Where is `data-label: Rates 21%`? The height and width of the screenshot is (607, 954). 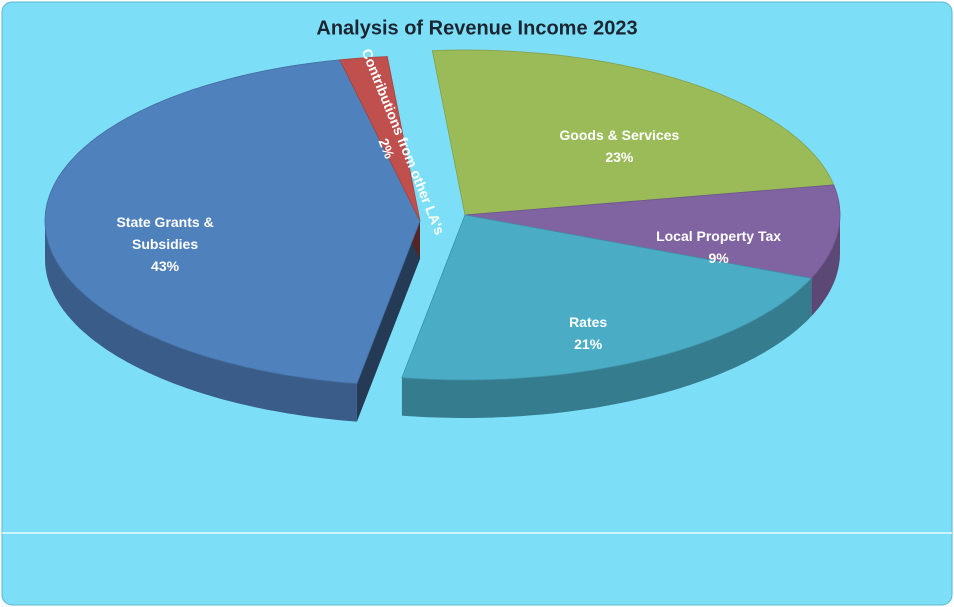 data-label: Rates 21% is located at coordinates (588, 333).